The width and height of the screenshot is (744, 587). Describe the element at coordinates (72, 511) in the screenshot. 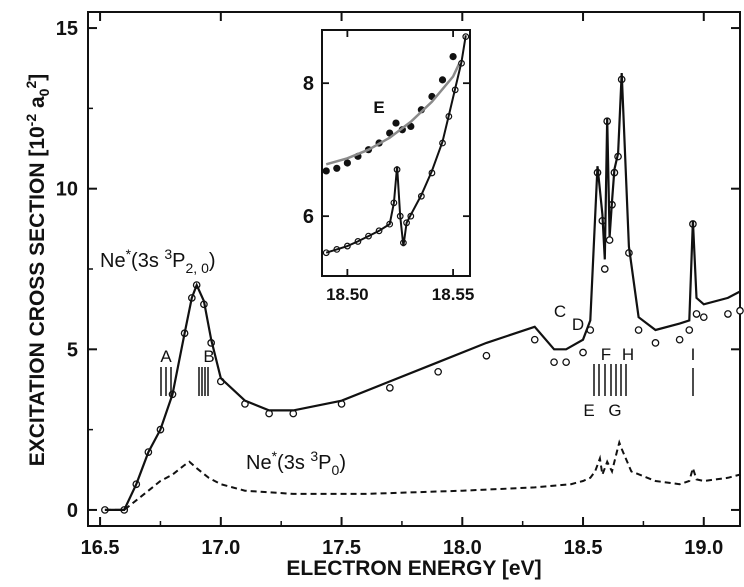

I see `y-tick-label: 0` at that location.